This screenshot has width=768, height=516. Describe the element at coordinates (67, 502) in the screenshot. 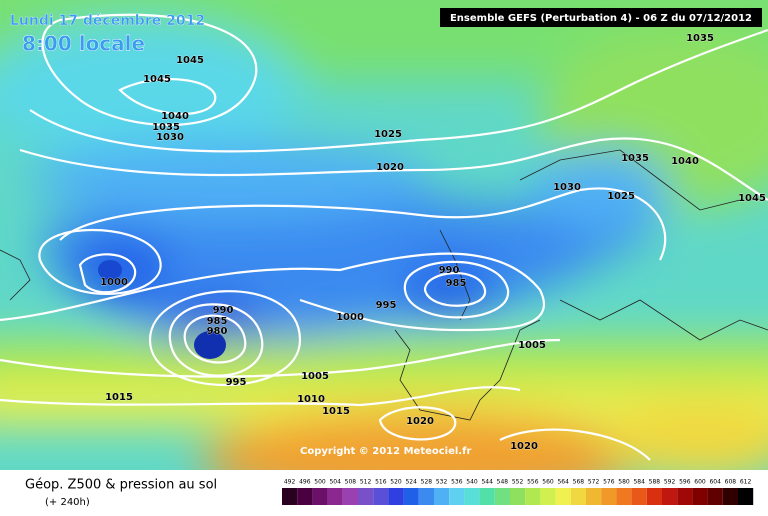

I see `footer-lead: (+ 240h)` at that location.